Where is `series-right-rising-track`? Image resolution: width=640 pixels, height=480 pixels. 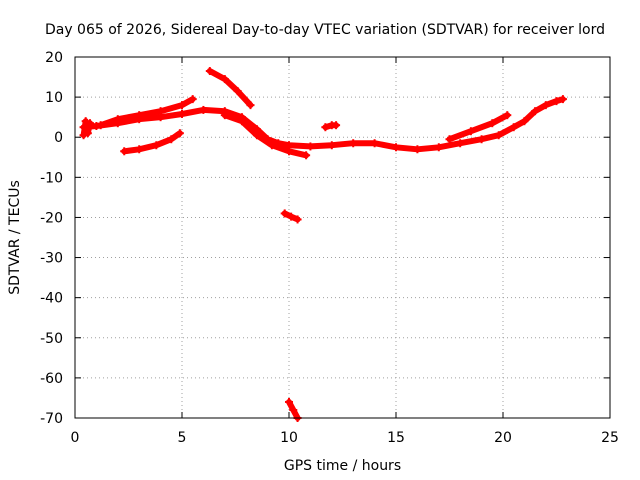
series-right-rising-track is located at coordinates (478, 127).